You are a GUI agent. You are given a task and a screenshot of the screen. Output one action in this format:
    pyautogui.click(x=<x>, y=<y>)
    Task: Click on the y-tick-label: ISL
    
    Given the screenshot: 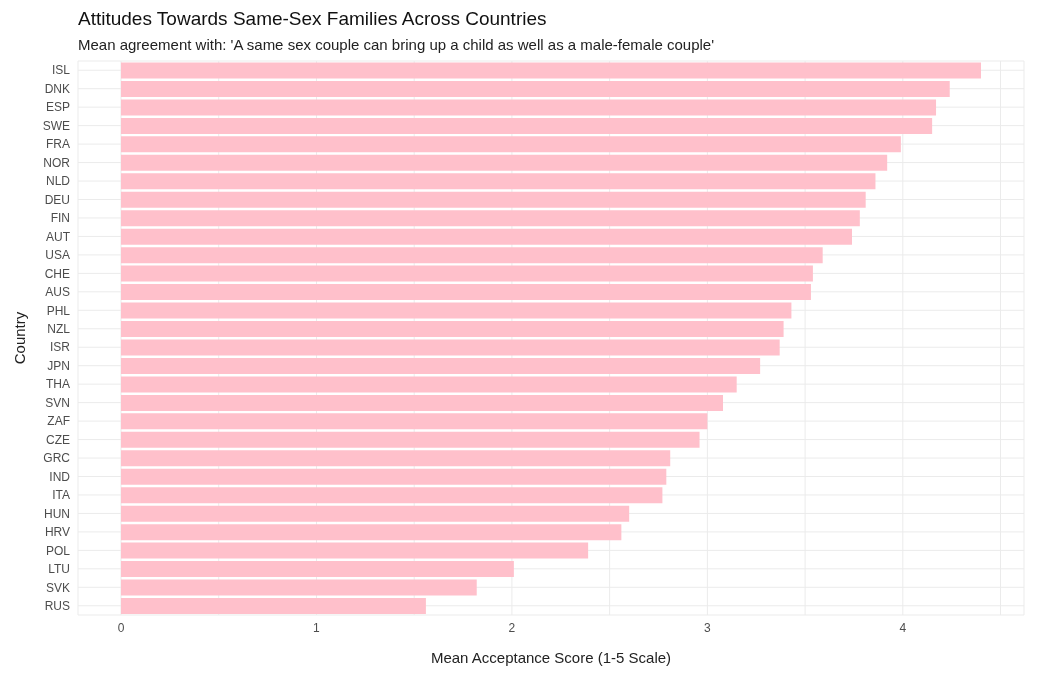 What is the action you would take?
    pyautogui.click(x=61, y=70)
    